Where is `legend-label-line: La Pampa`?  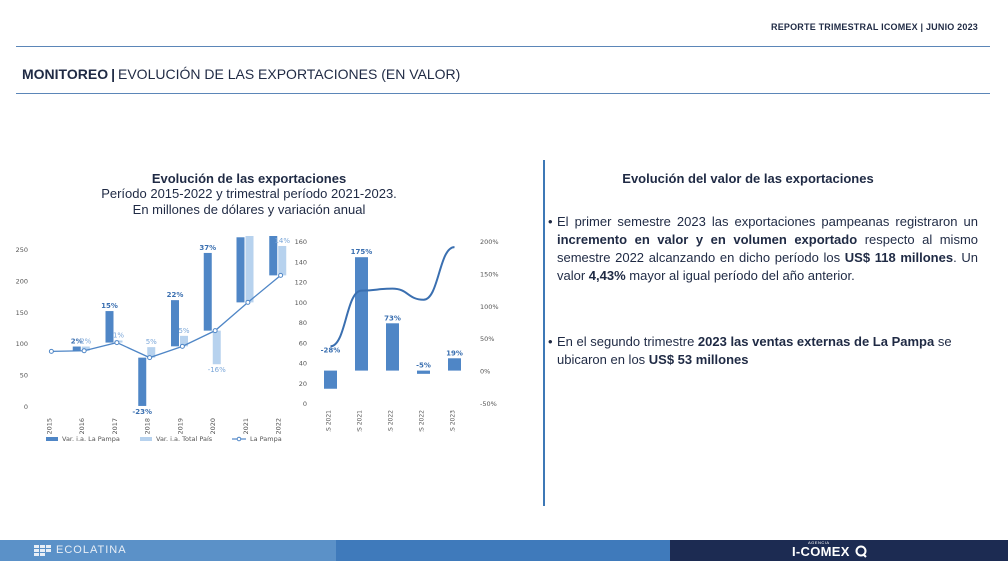 legend-label-line: La Pampa is located at coordinates (266, 439).